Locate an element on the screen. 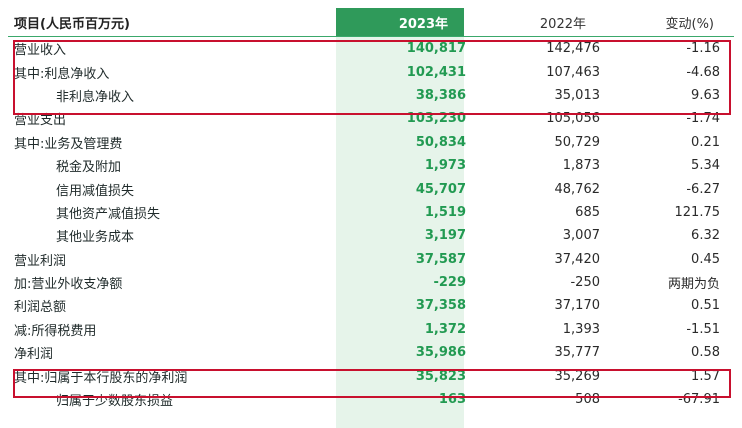 This screenshot has width=742, height=428. row-item: 其他业务成本 is located at coordinates (95, 238).